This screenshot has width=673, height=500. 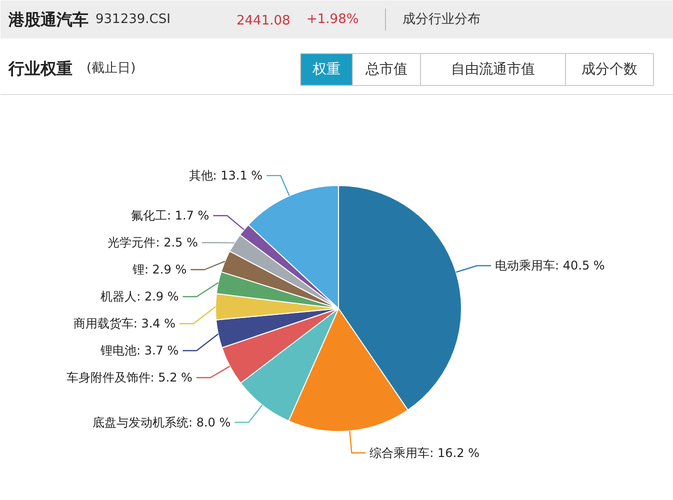 I want to click on text: +1.98%, so click(x=332, y=19).